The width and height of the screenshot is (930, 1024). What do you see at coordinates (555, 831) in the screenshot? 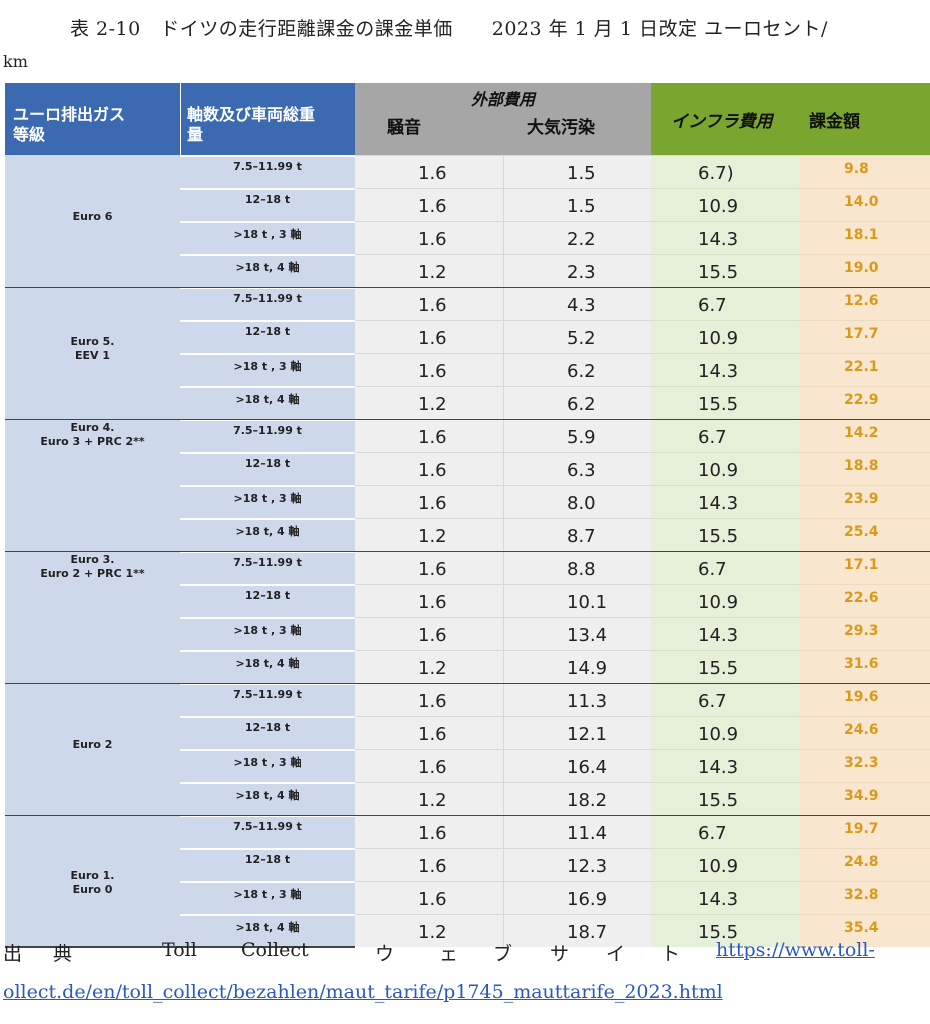
I see `table-row: 7.5–11.99 t 1.6 11.4 6.7 19.7` at bounding box center [555, 831].